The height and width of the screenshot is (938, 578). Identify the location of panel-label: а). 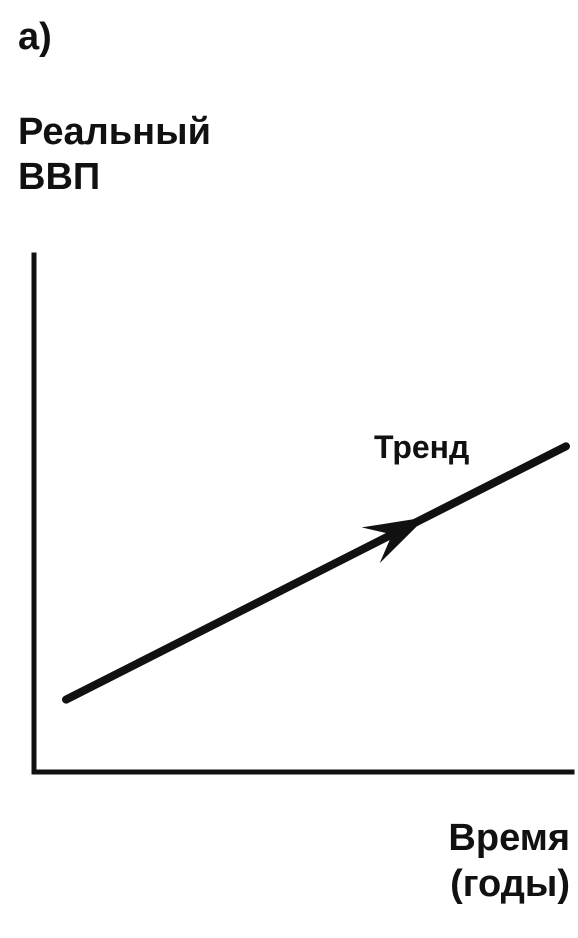
(35, 37).